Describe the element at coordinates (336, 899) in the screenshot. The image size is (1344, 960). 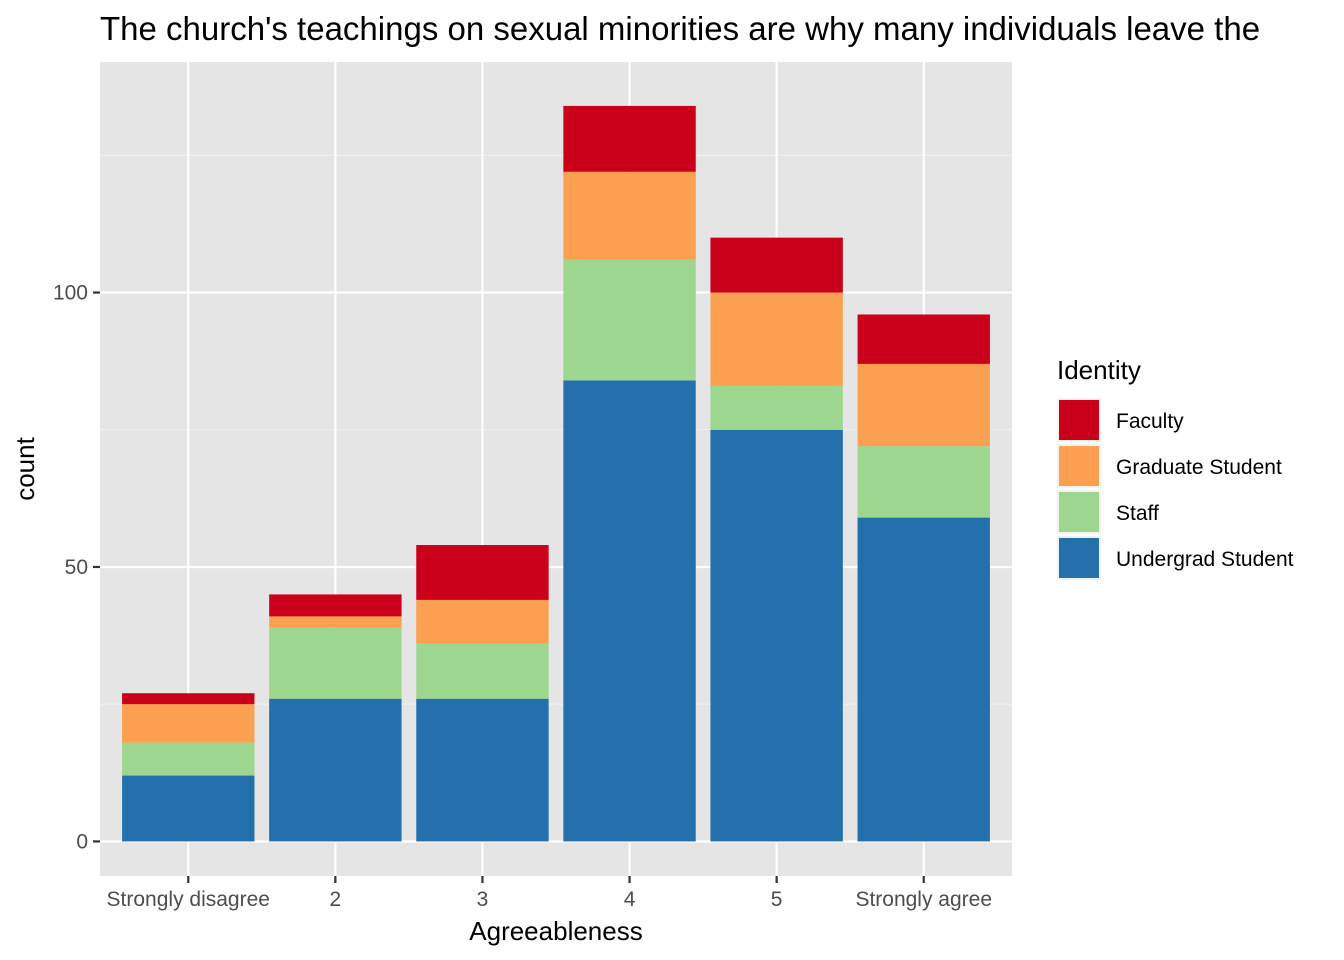
I see `x-tick-label: 2` at that location.